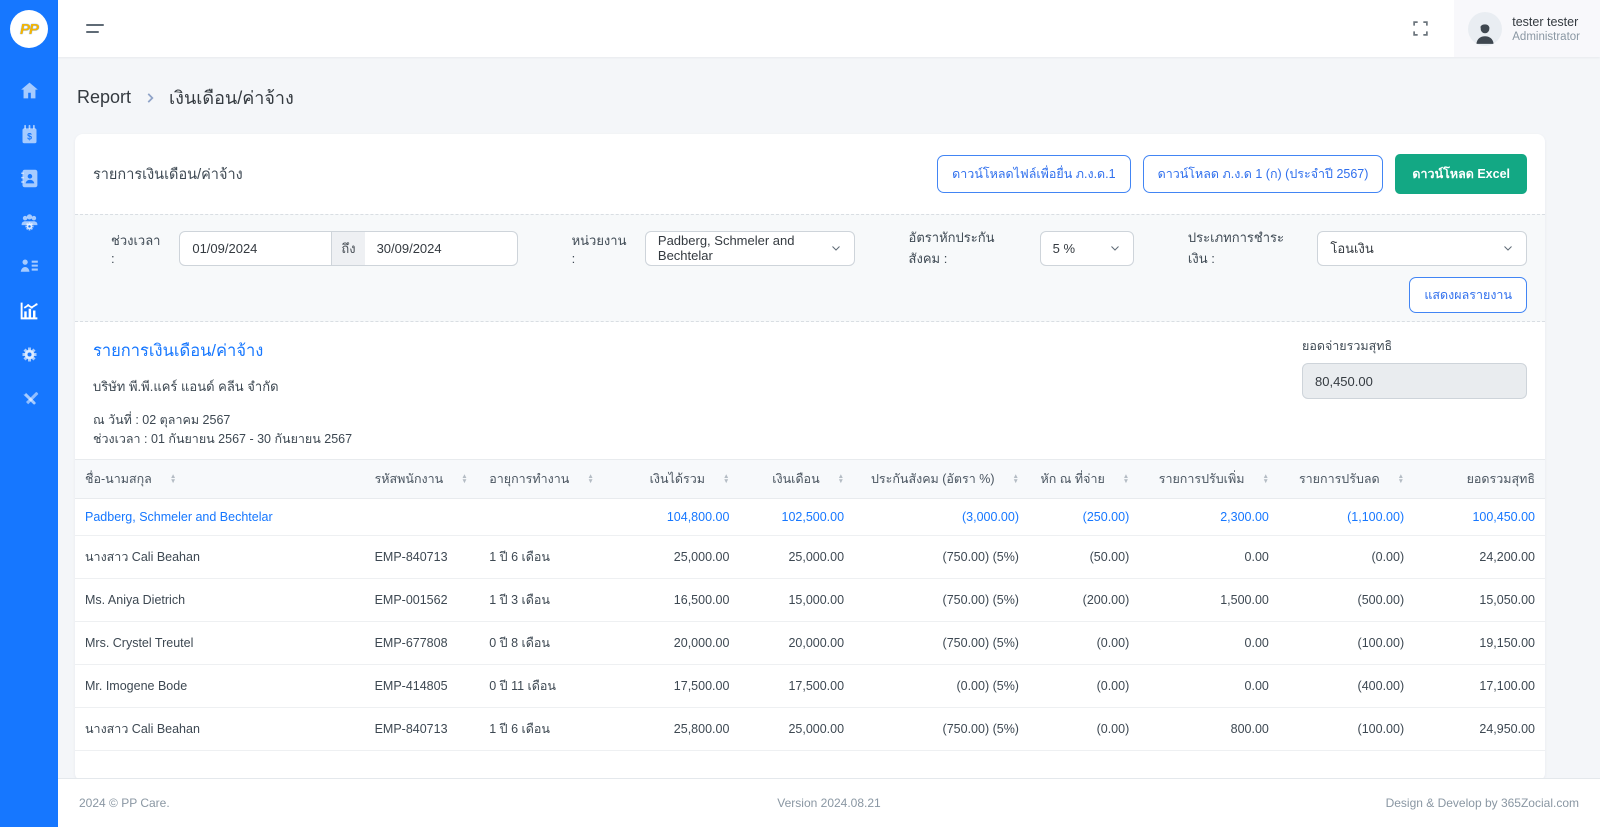 This screenshot has height=827, width=1600. Describe the element at coordinates (797, 517) in the screenshot. I see `cell: 102,500.00` at that location.